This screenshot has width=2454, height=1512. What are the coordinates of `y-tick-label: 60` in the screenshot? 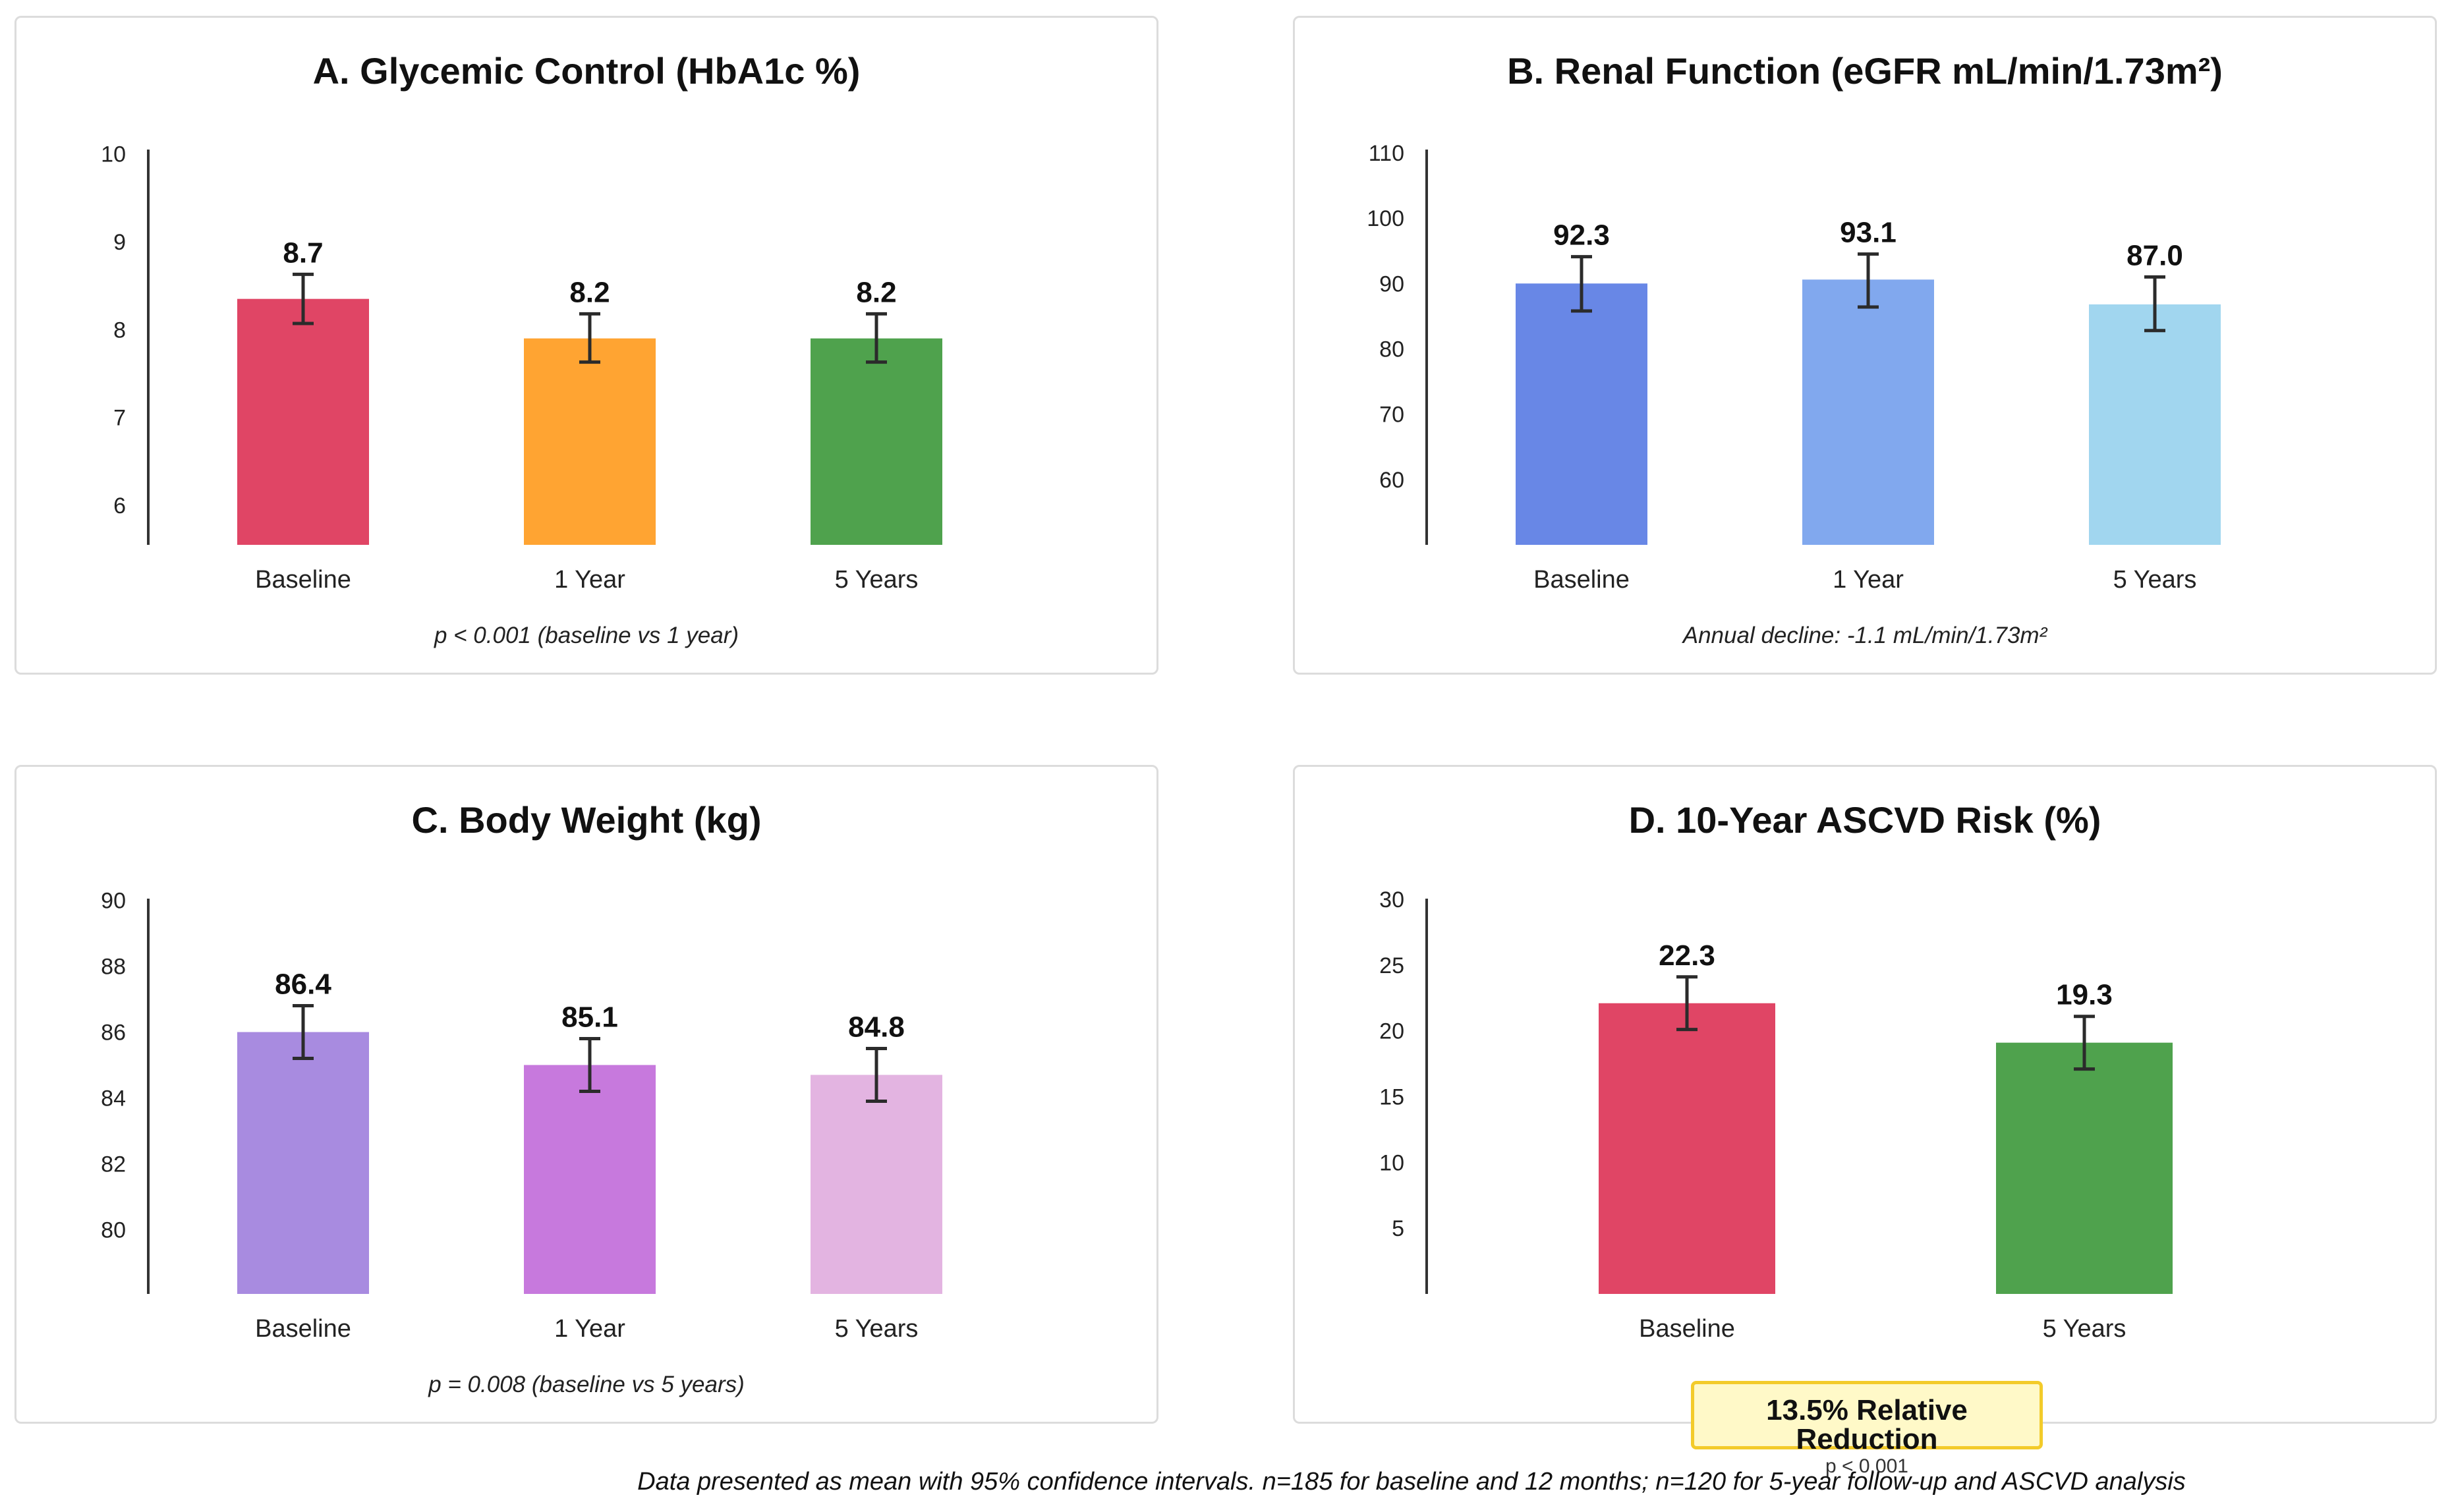 It's located at (1391, 480).